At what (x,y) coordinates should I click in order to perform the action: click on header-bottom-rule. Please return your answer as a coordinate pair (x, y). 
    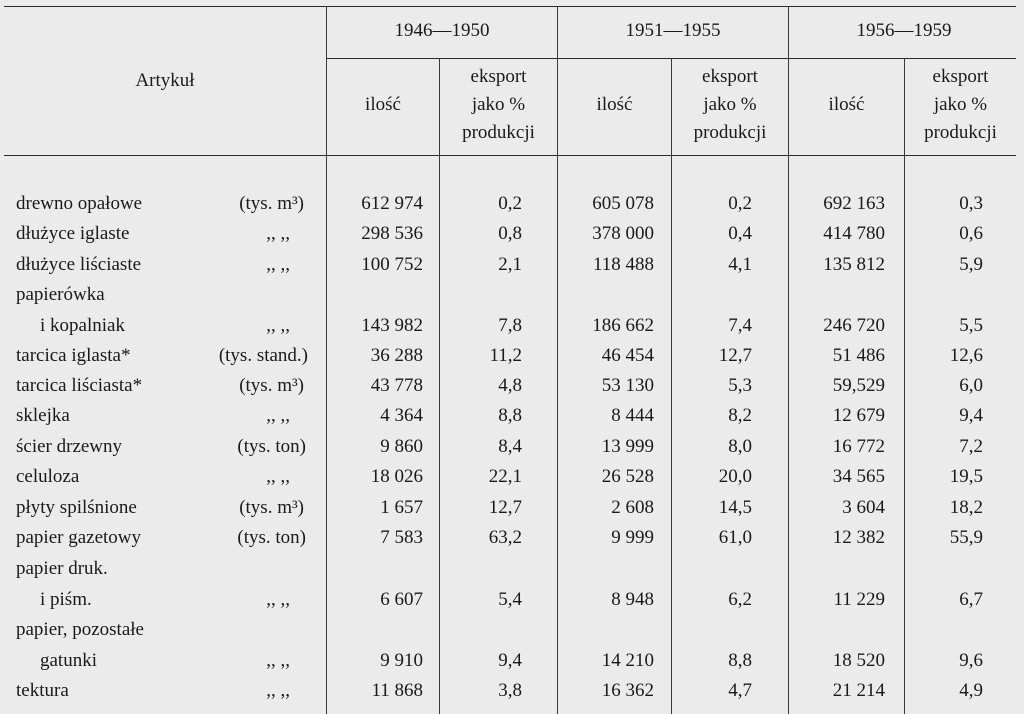
    Looking at the image, I should click on (510, 155).